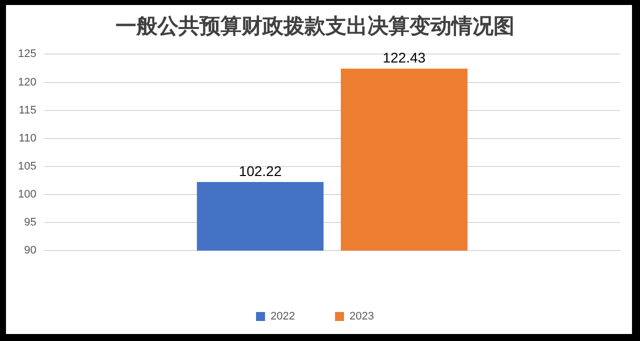  Describe the element at coordinates (260, 170) in the screenshot. I see `data-label: 102.22` at that location.